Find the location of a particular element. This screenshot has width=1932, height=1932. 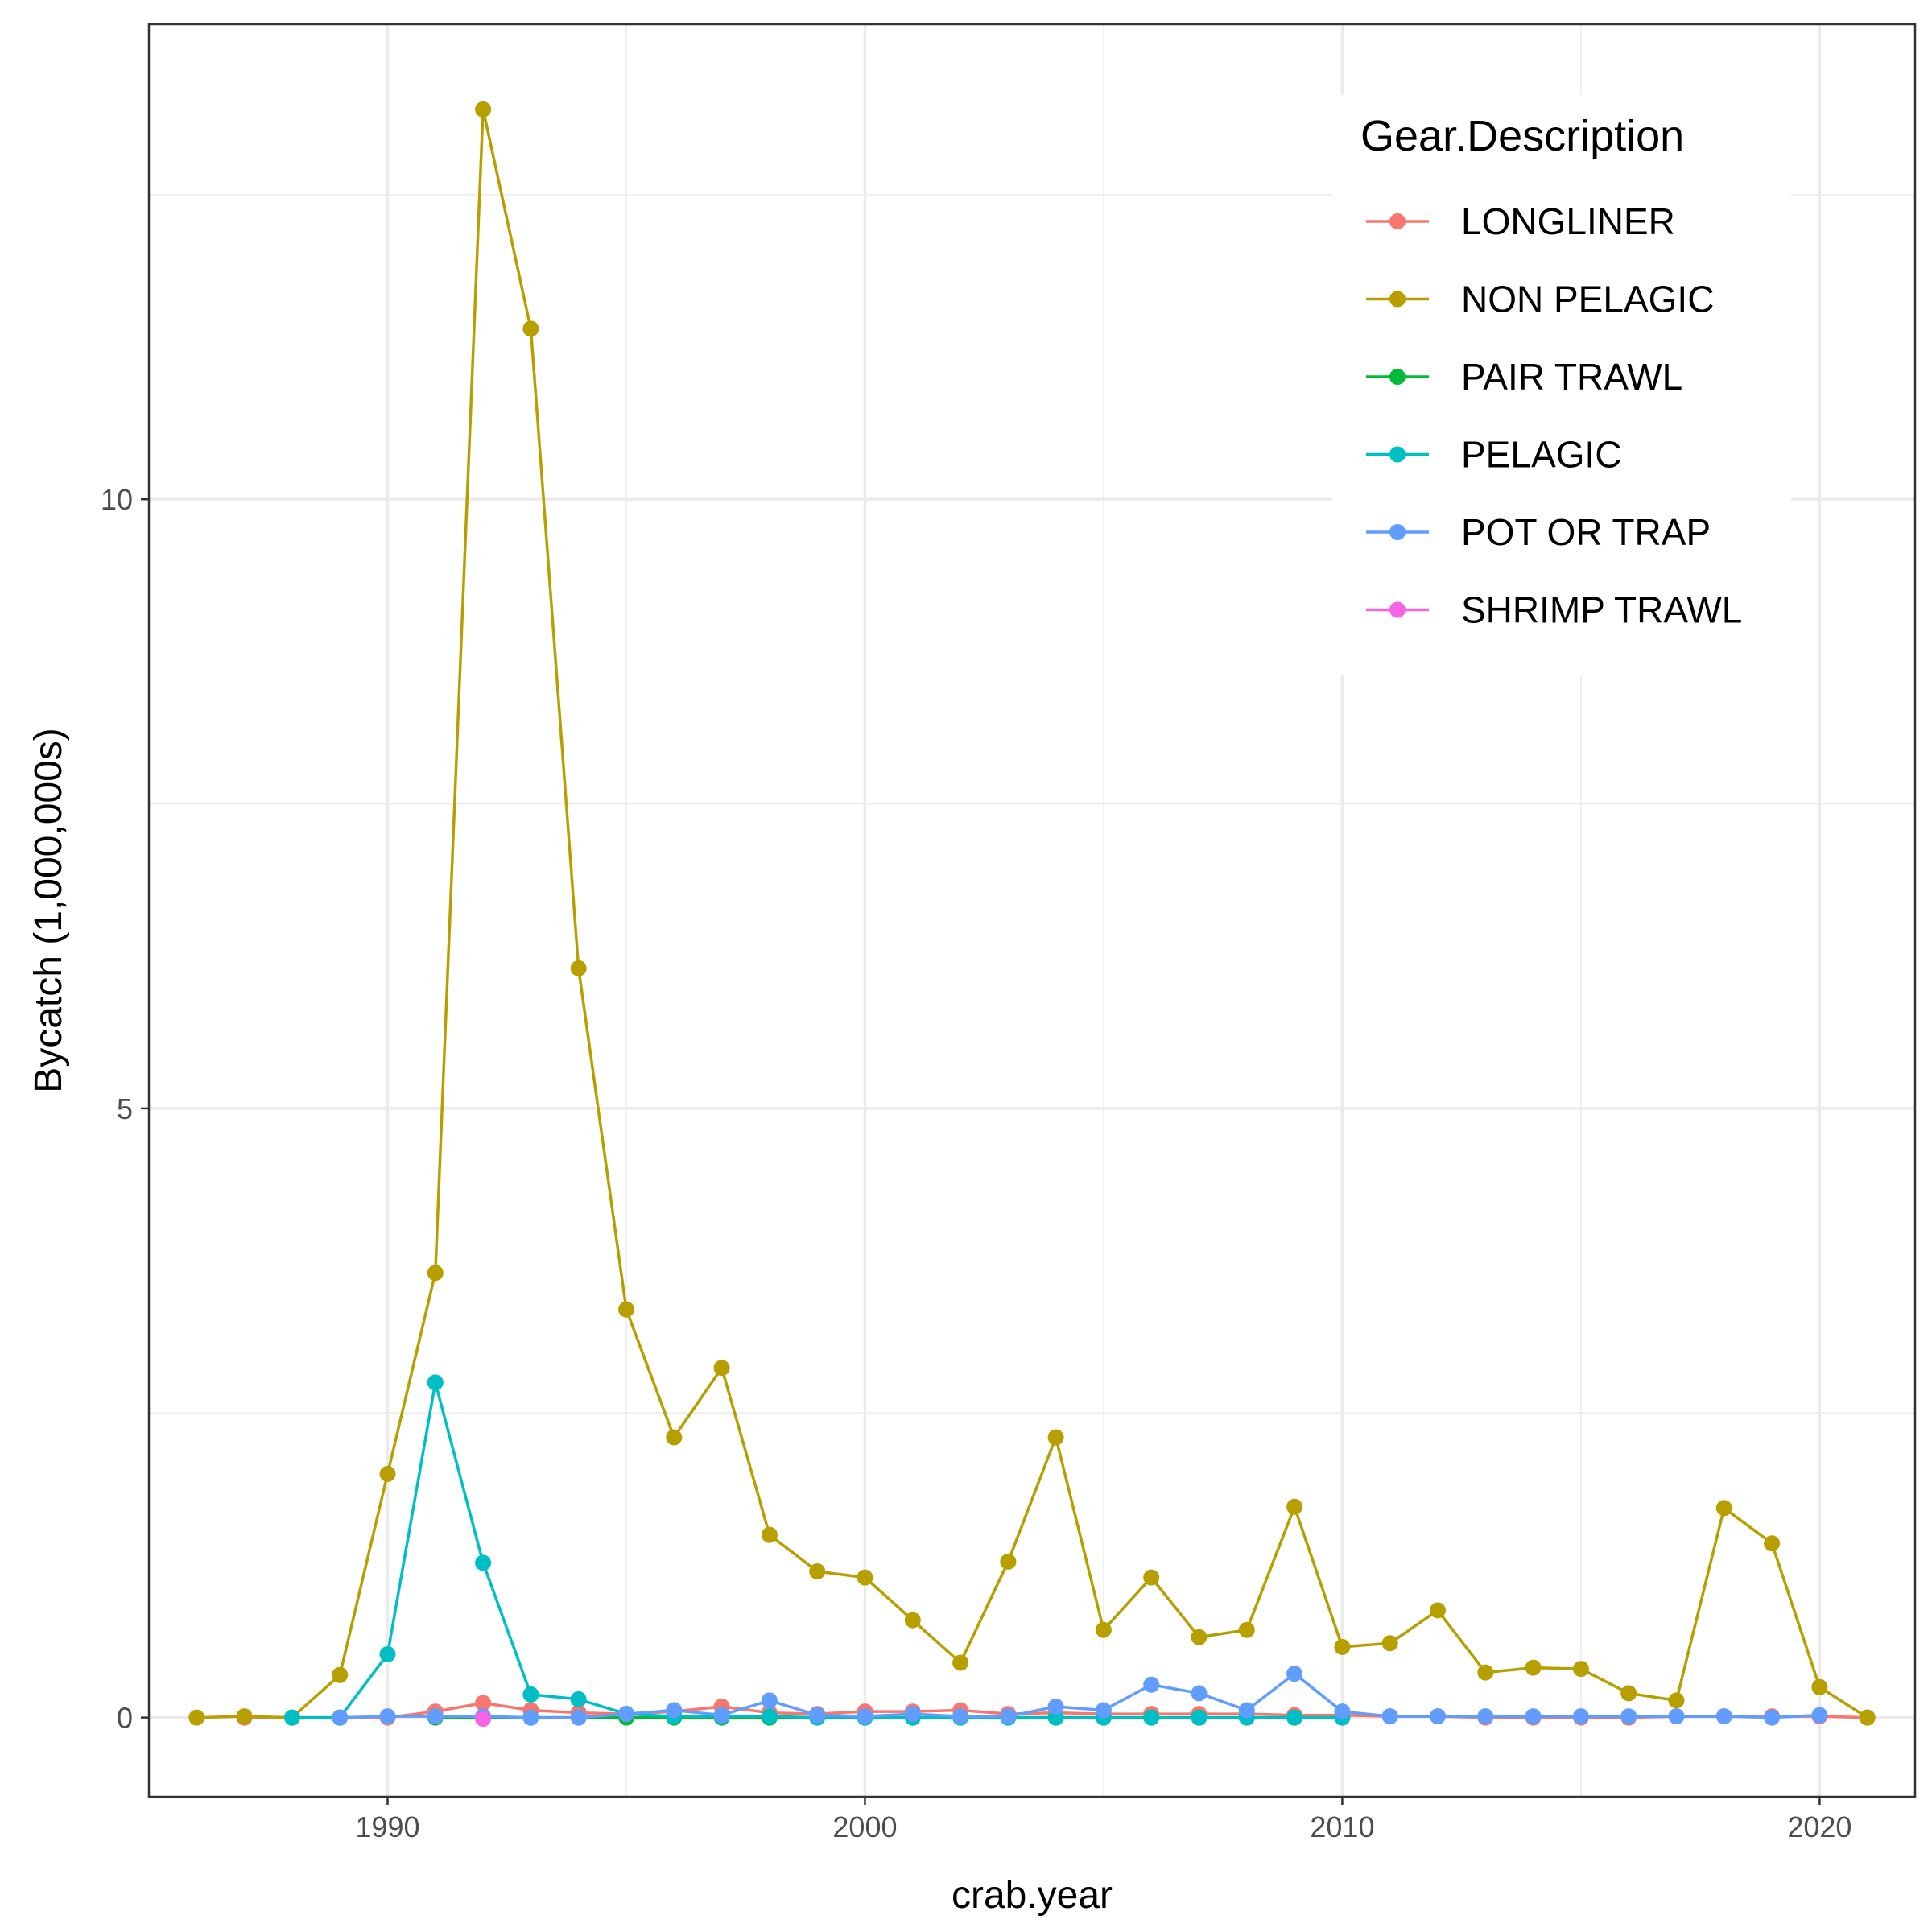

data-point-shrimp-trawl is located at coordinates (483, 1719).